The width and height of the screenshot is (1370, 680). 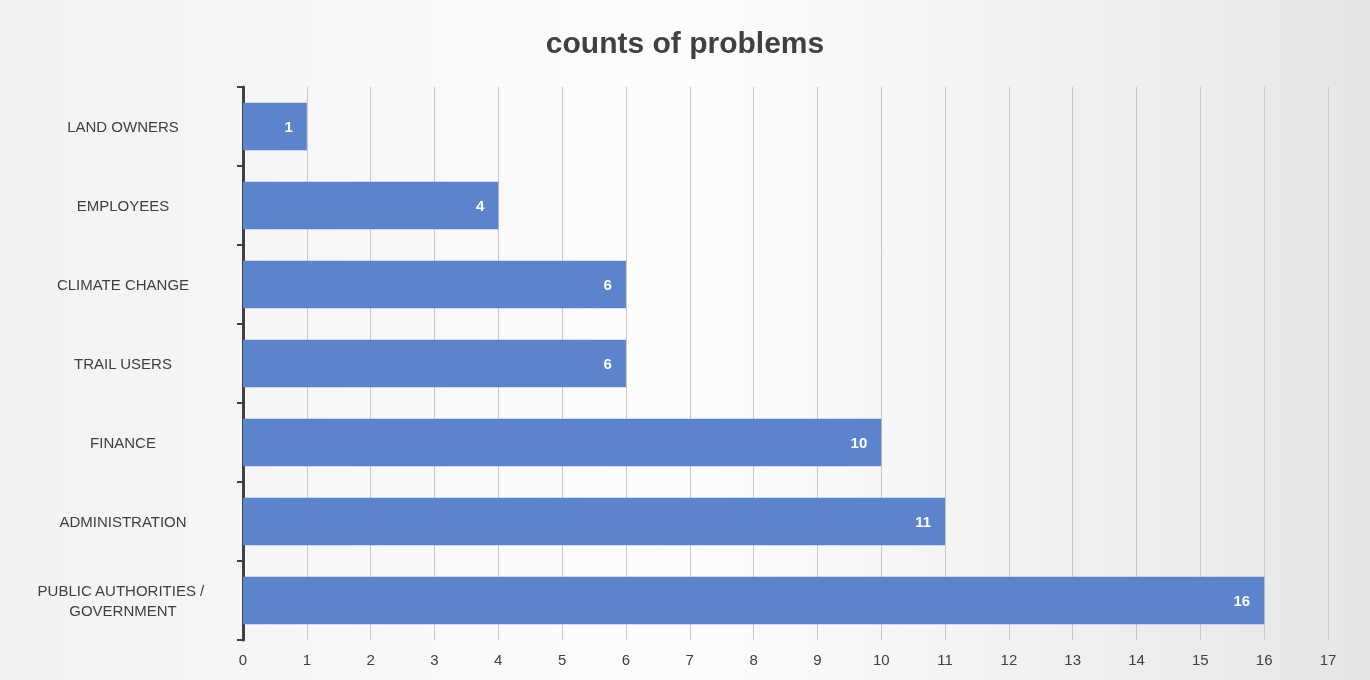 What do you see at coordinates (123, 442) in the screenshot?
I see `y-tick-label: FINANCE` at bounding box center [123, 442].